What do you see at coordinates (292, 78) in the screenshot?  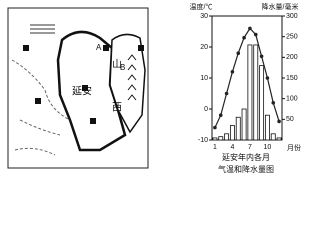 I see `y2-tick-label: 150` at bounding box center [292, 78].